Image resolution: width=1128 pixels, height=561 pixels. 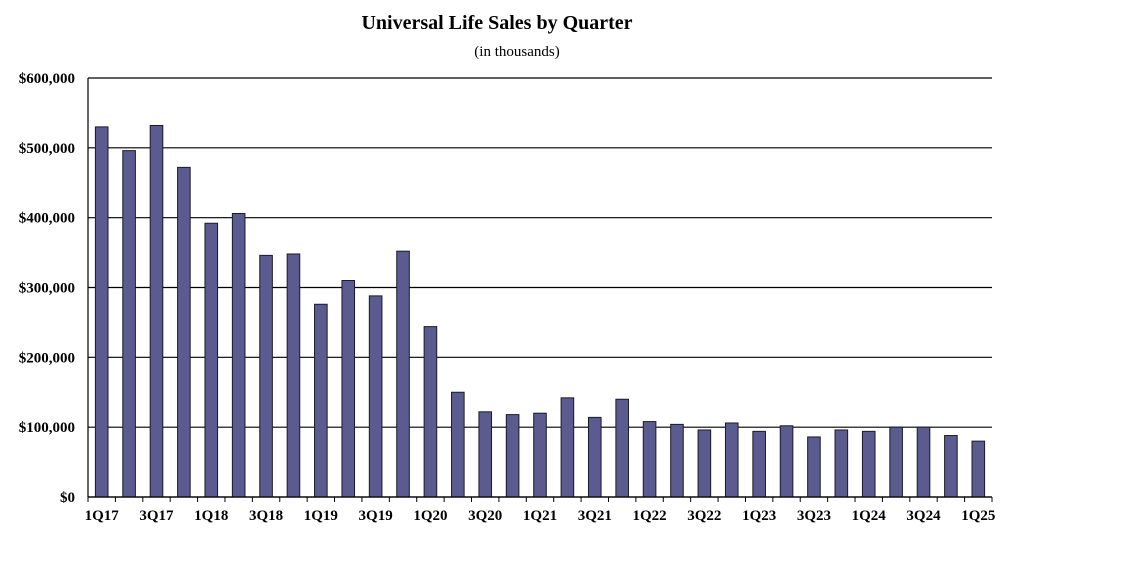 I want to click on bar-2Q17, so click(x=129, y=324).